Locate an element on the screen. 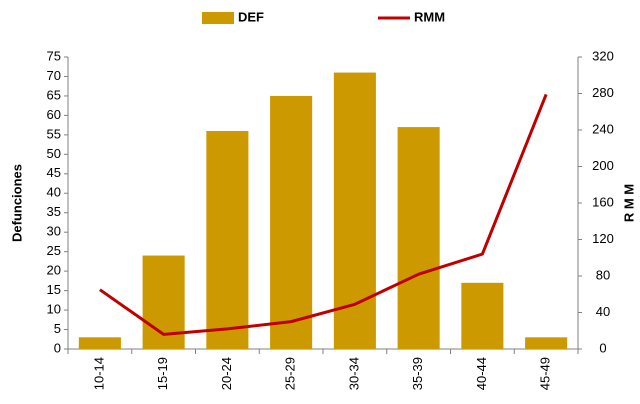 This screenshot has height=404, width=640. x-tick-label: 10-14 is located at coordinates (98, 373).